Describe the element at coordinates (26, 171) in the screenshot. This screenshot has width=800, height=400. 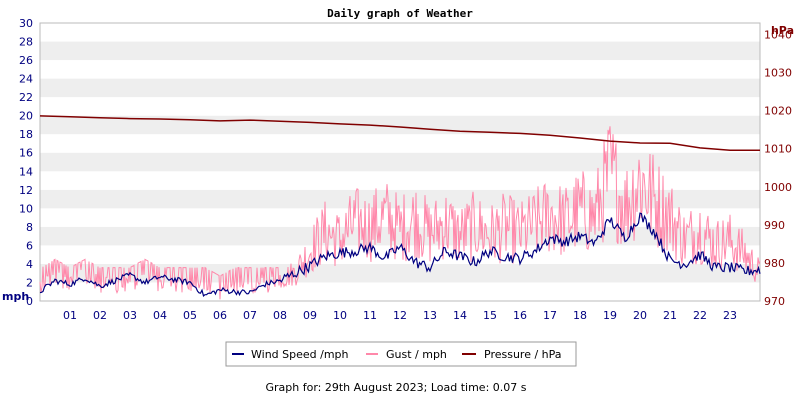
I see `left-tick-label: 14` at that location.